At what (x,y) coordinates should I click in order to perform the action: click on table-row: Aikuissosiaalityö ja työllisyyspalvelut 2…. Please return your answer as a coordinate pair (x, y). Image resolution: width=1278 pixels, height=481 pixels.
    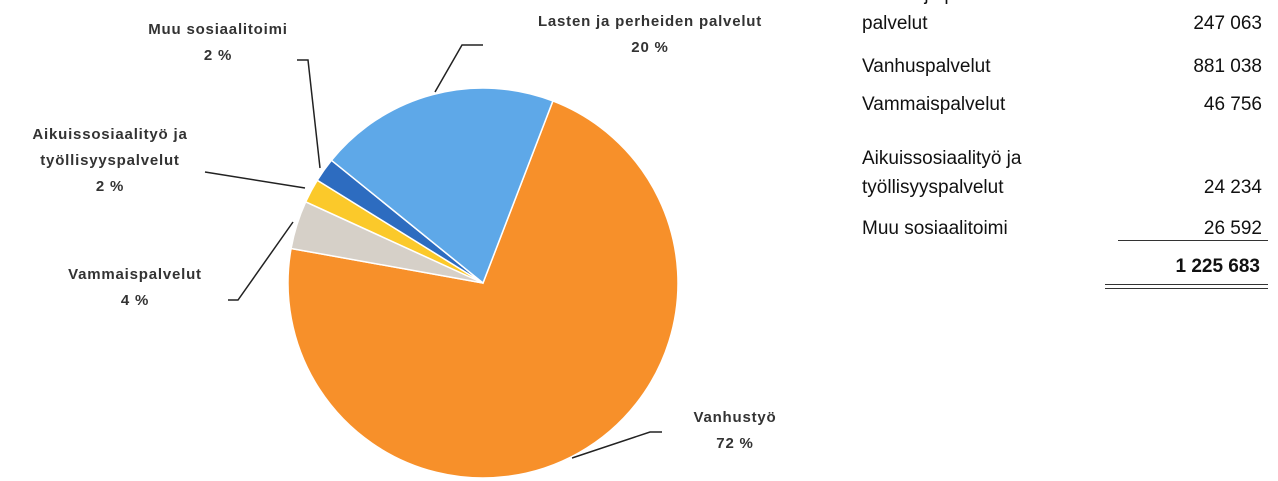
    Looking at the image, I should click on (1062, 173).